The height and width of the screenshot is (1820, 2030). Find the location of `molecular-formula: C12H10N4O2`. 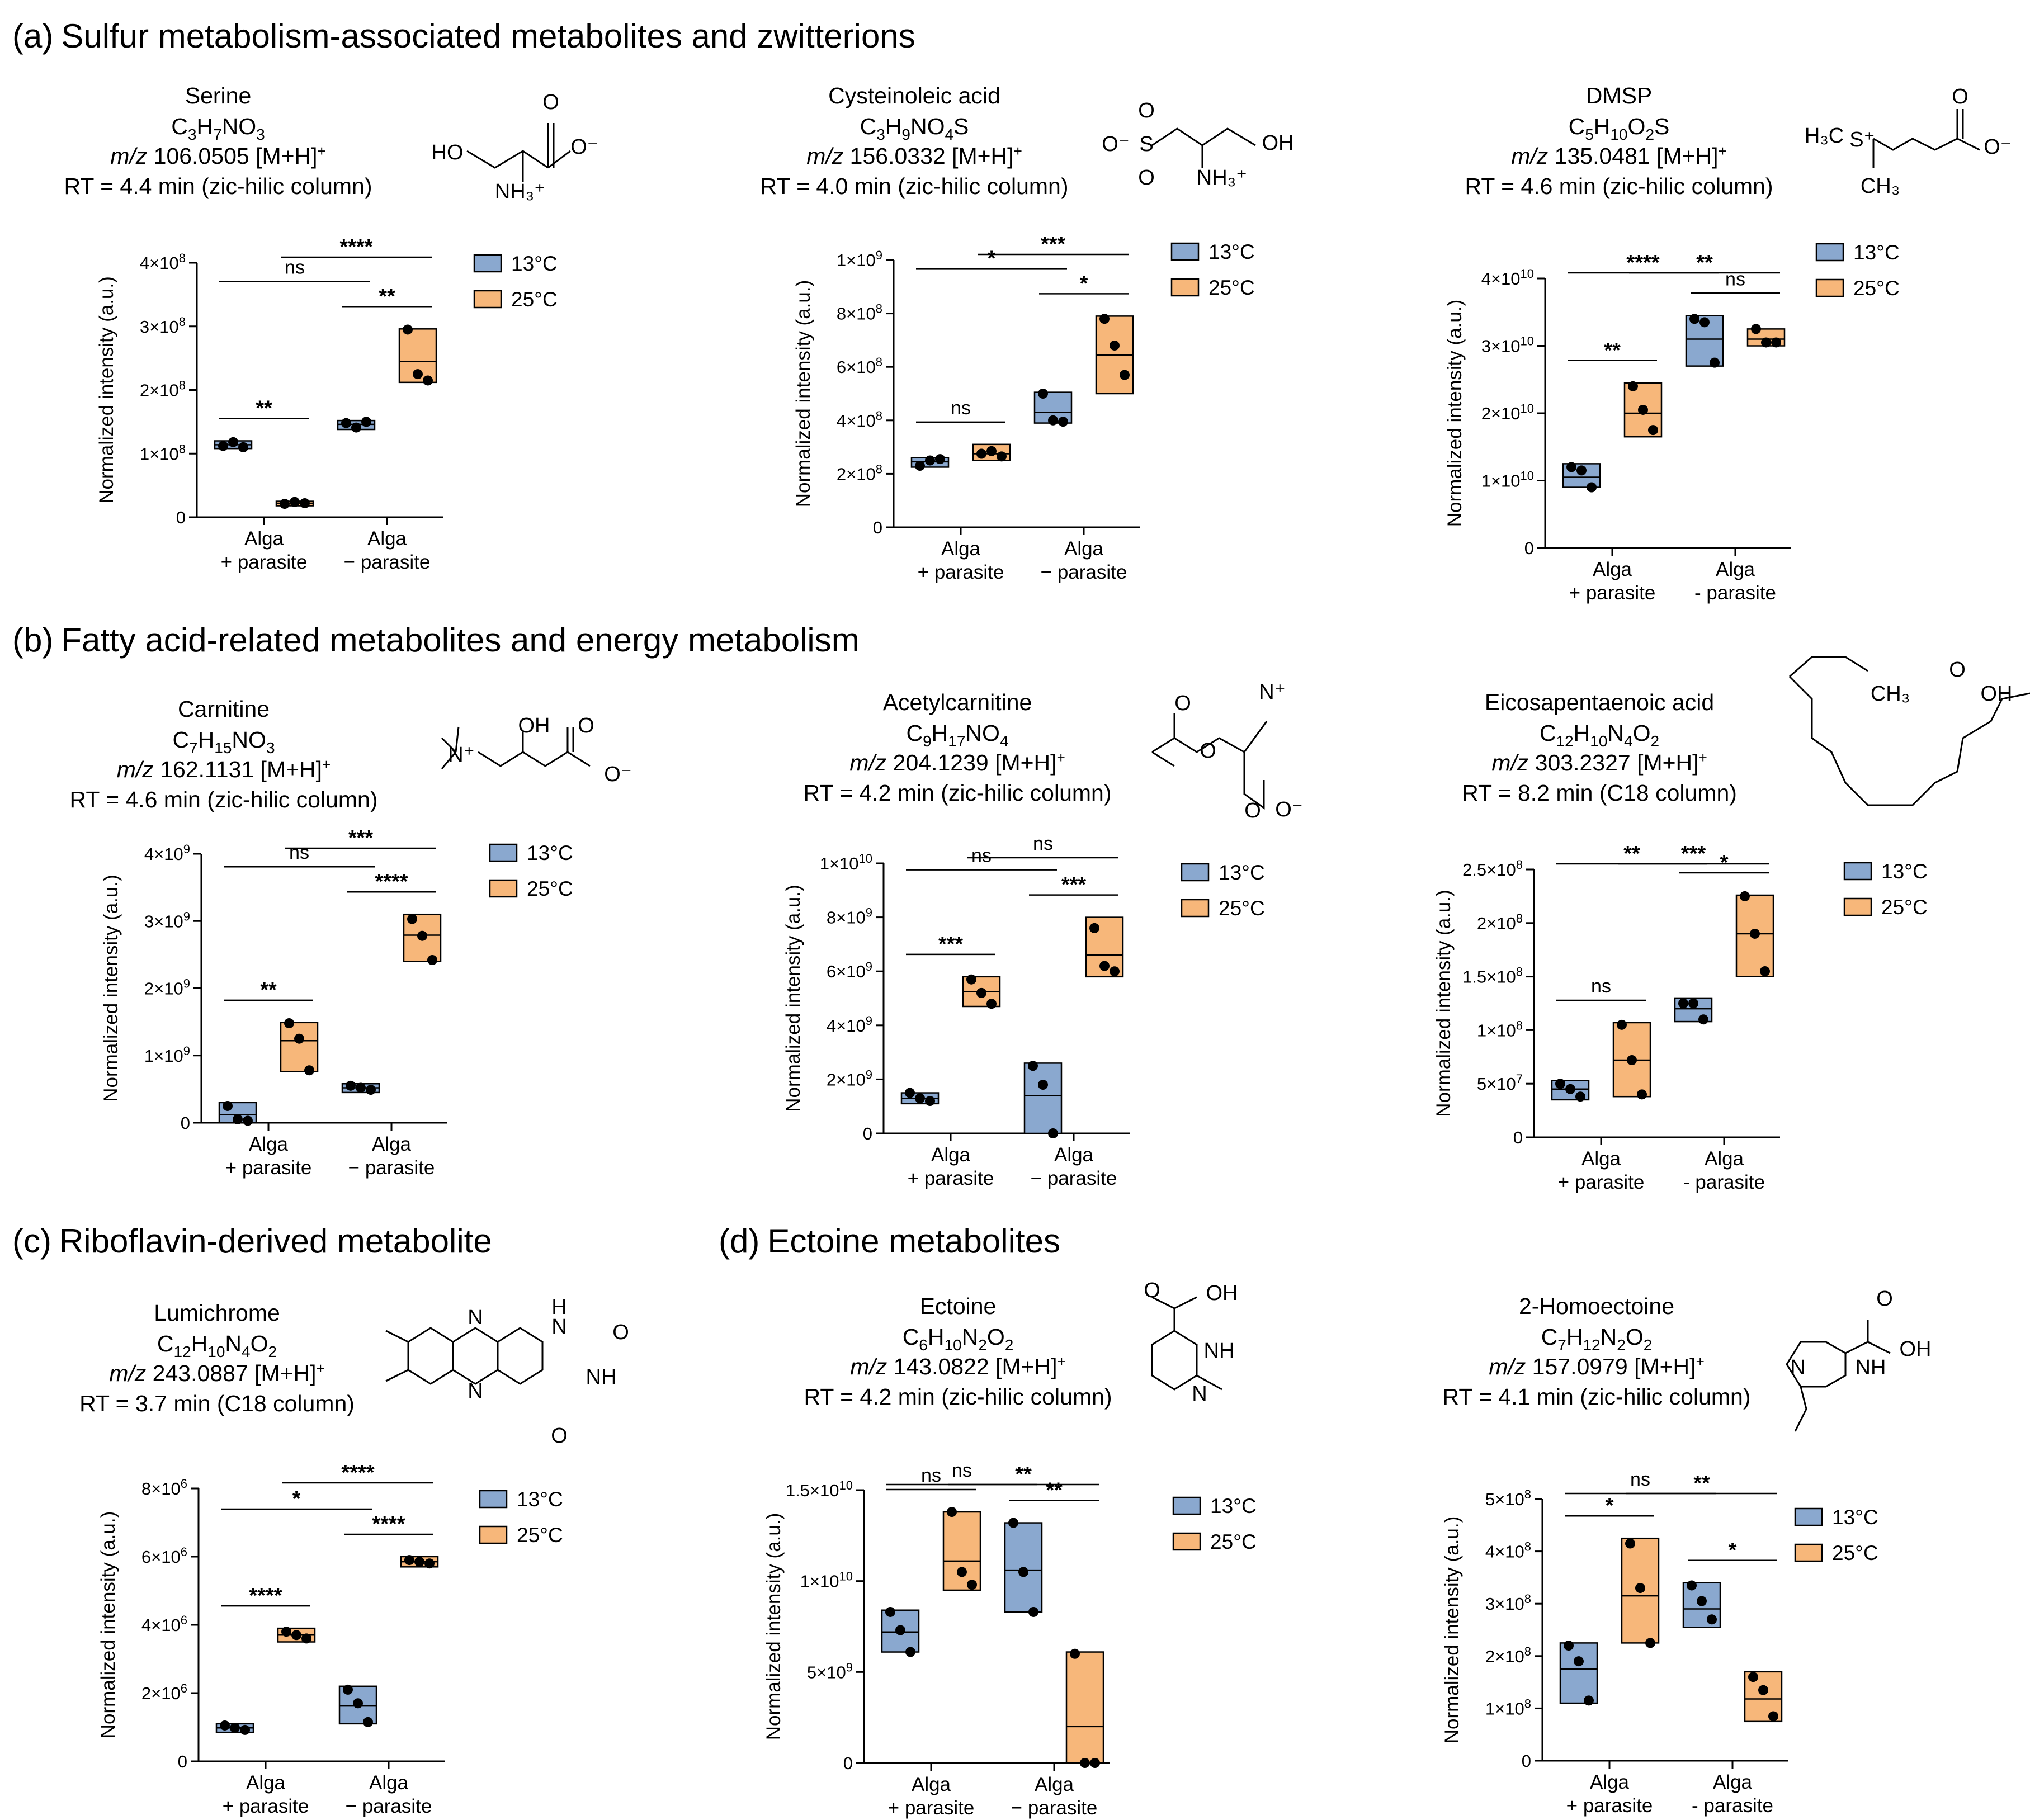

molecular-formula: C12H10N4O2 is located at coordinates (217, 1345).